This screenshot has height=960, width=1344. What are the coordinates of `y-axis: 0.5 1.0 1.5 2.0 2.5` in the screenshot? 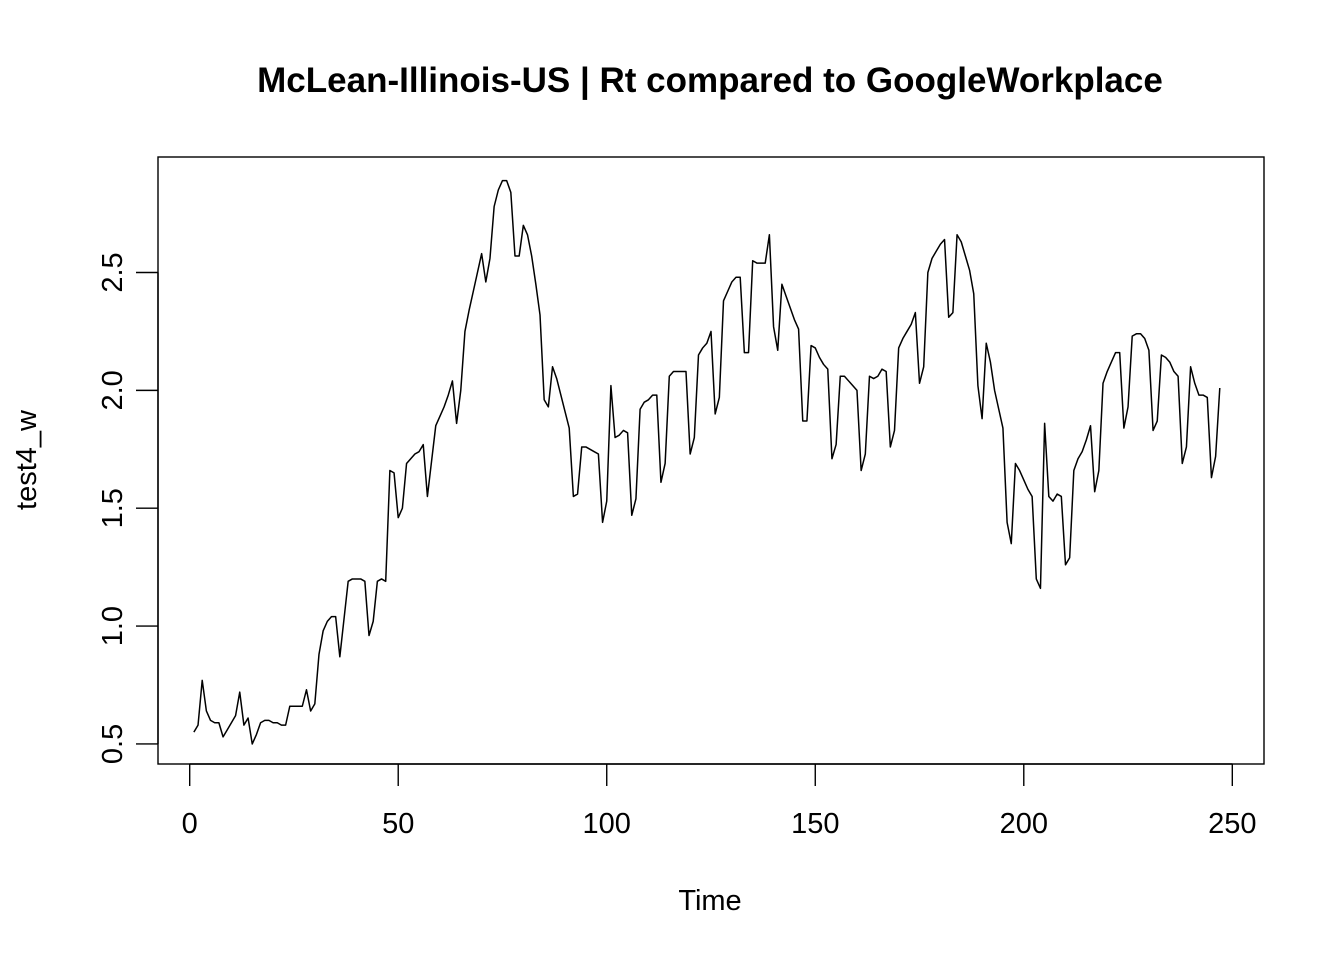 It's located at (128, 508).